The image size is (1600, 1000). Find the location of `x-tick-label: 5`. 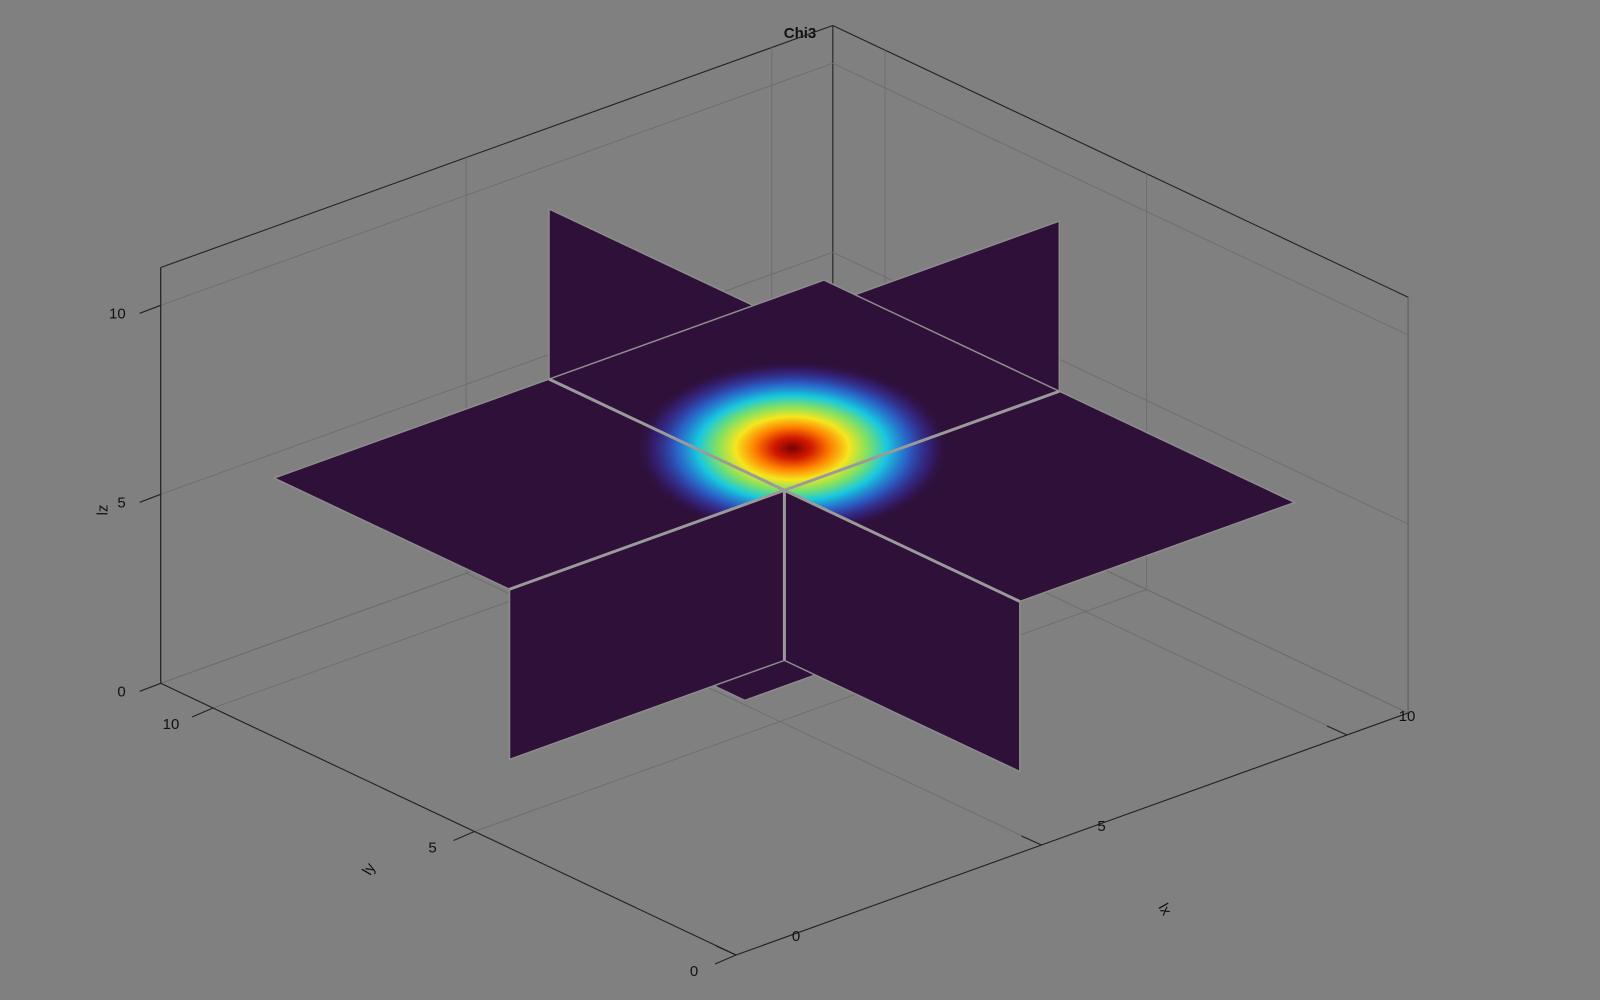

x-tick-label: 5 is located at coordinates (1101, 826).